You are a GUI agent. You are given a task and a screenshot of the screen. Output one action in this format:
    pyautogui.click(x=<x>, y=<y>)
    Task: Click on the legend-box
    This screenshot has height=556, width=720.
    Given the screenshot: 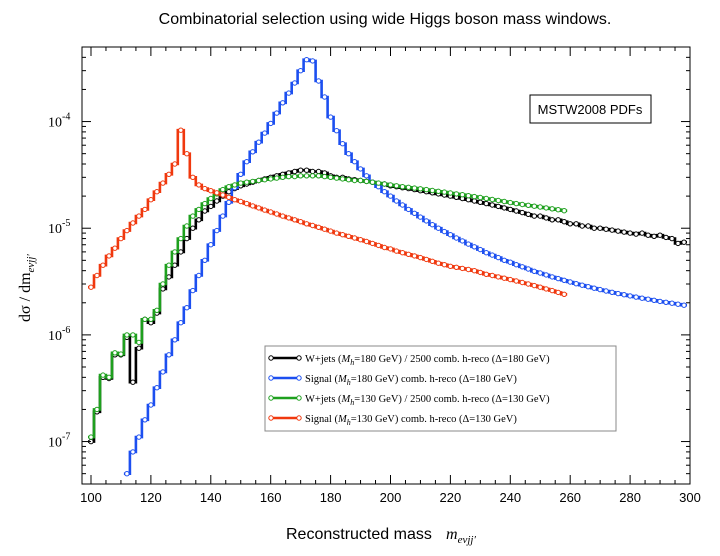 What is the action you would take?
    pyautogui.click(x=440, y=388)
    